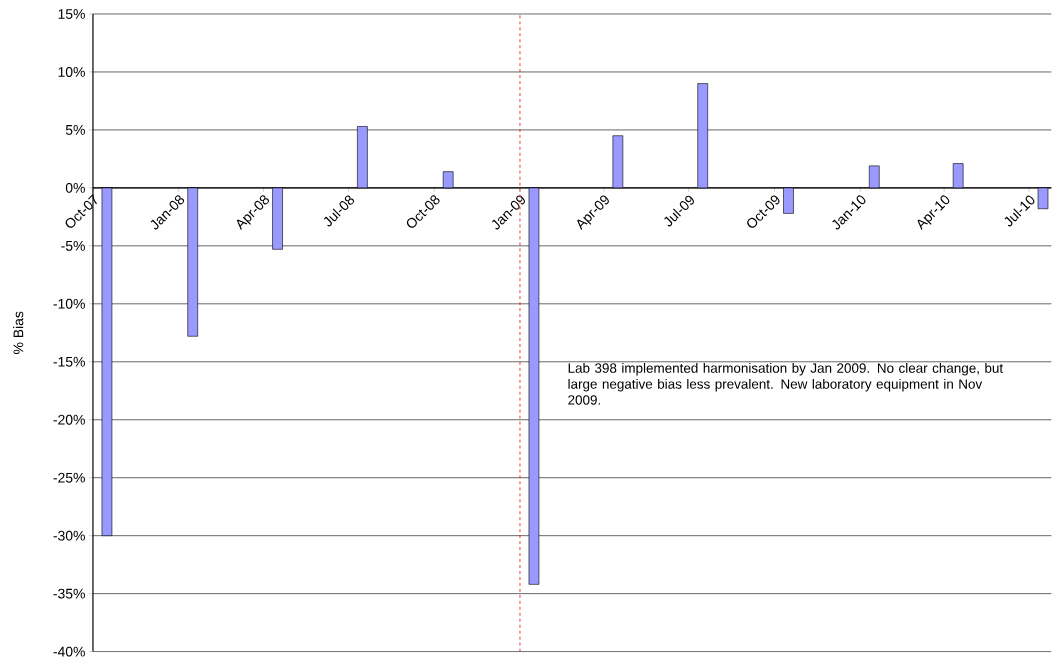  I want to click on y-axis-title: % Bias, so click(18, 333).